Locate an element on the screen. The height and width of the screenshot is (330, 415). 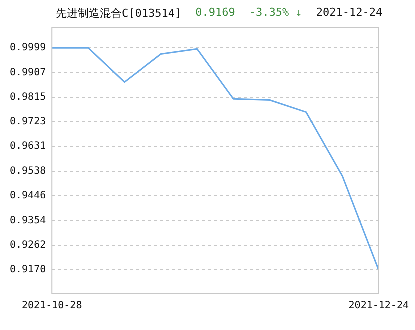
y-tick-label: 0.9907 is located at coordinates (28, 72).